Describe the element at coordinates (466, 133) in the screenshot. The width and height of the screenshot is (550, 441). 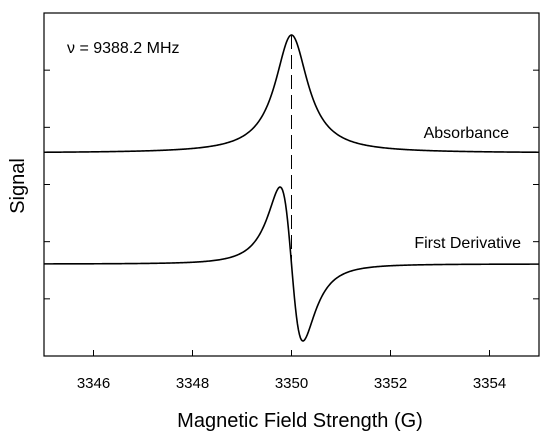
I see `series-label-absorbance: Absorbance` at that location.